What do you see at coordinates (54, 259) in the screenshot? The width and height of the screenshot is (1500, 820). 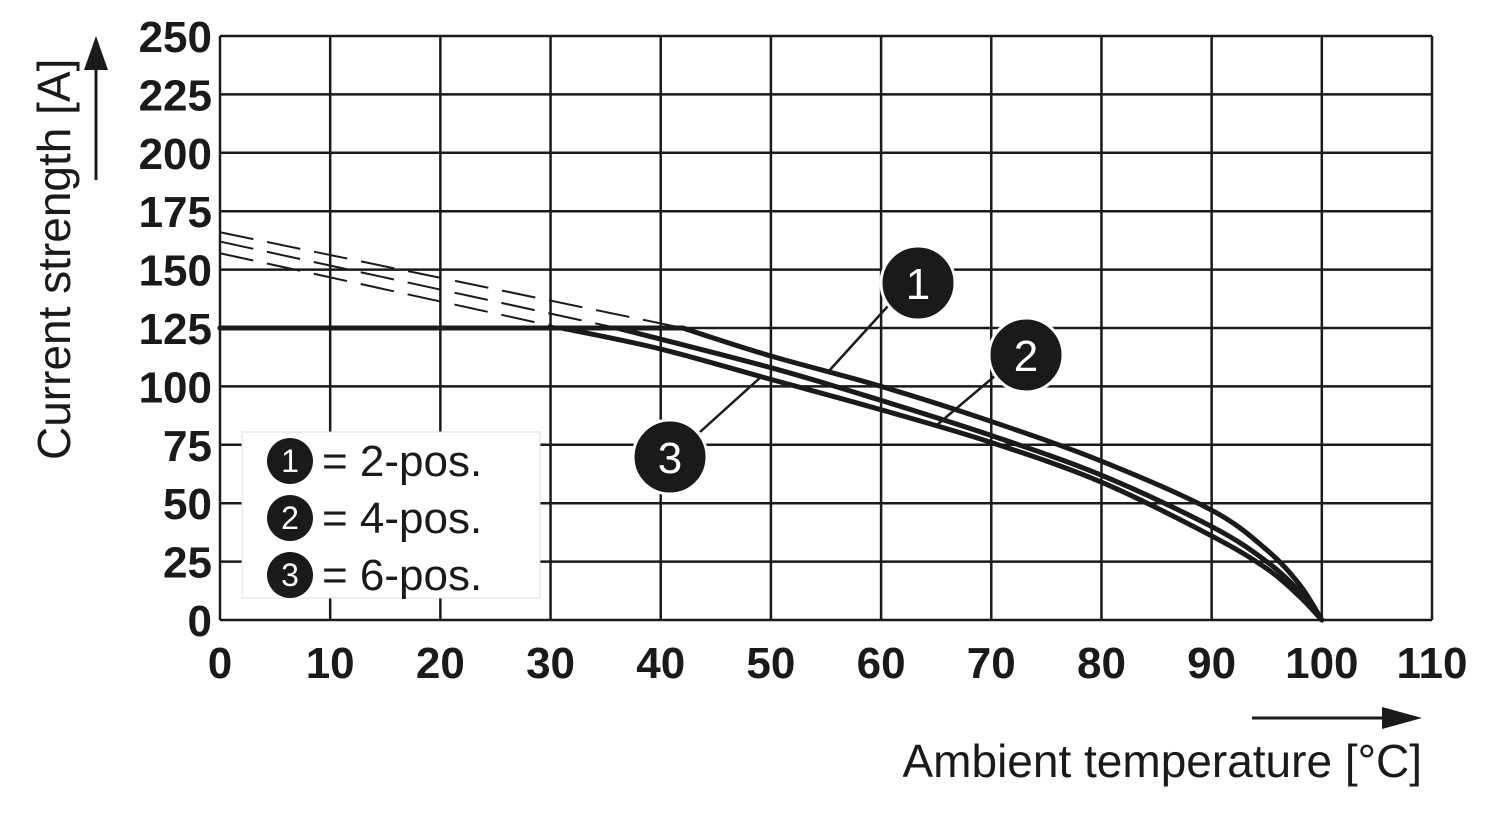 I see `y-axis-title: Current strength [A]` at bounding box center [54, 259].